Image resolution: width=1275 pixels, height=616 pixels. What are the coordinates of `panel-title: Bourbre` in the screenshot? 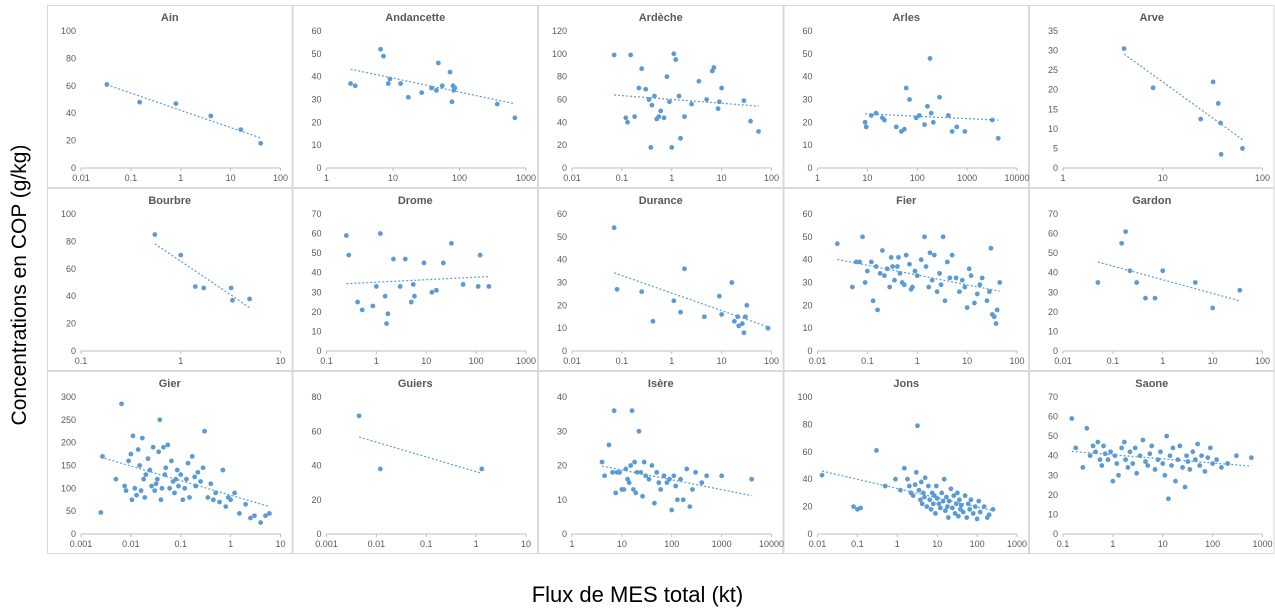 It's located at (169, 201).